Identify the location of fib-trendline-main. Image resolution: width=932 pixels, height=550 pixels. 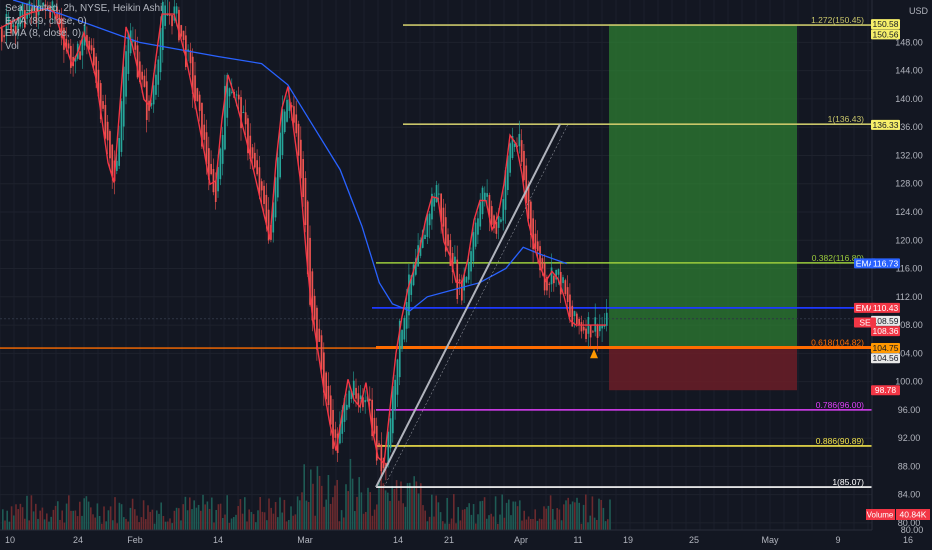
(468, 305).